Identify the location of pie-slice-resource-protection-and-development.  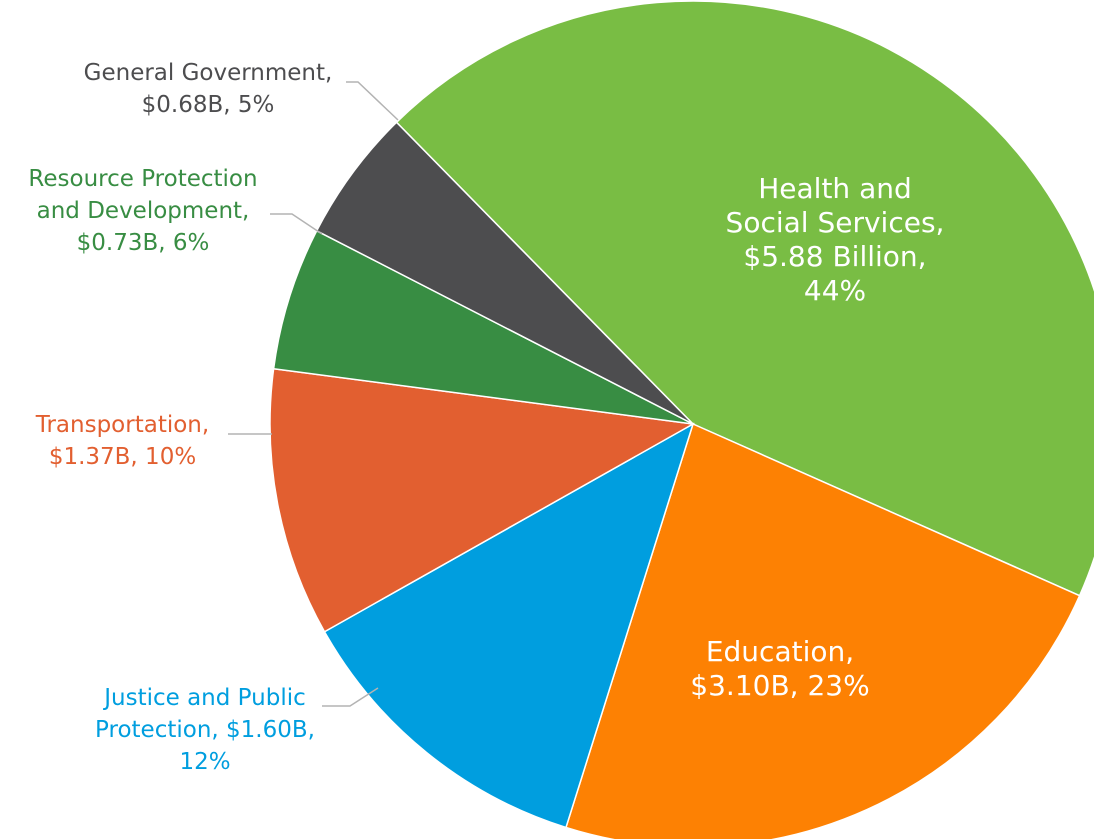
(483, 327).